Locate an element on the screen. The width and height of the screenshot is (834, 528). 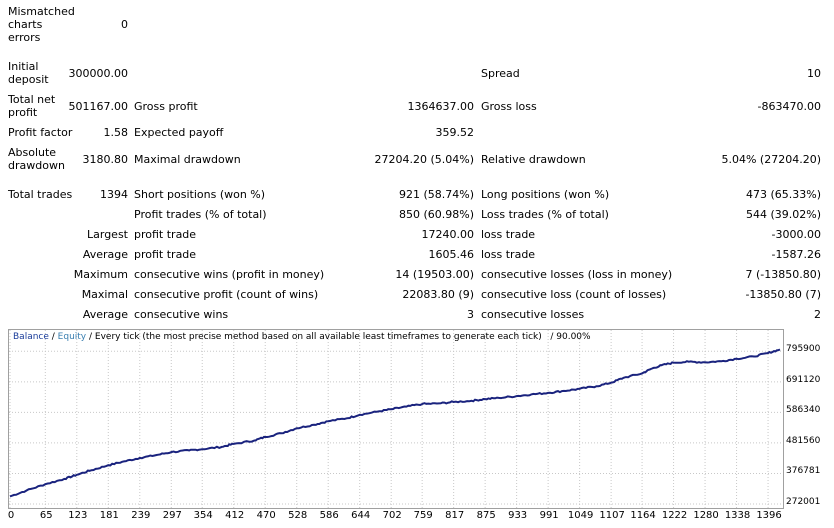
avg-consecutive-losses-label: consecutive losses is located at coordinates (533, 314).